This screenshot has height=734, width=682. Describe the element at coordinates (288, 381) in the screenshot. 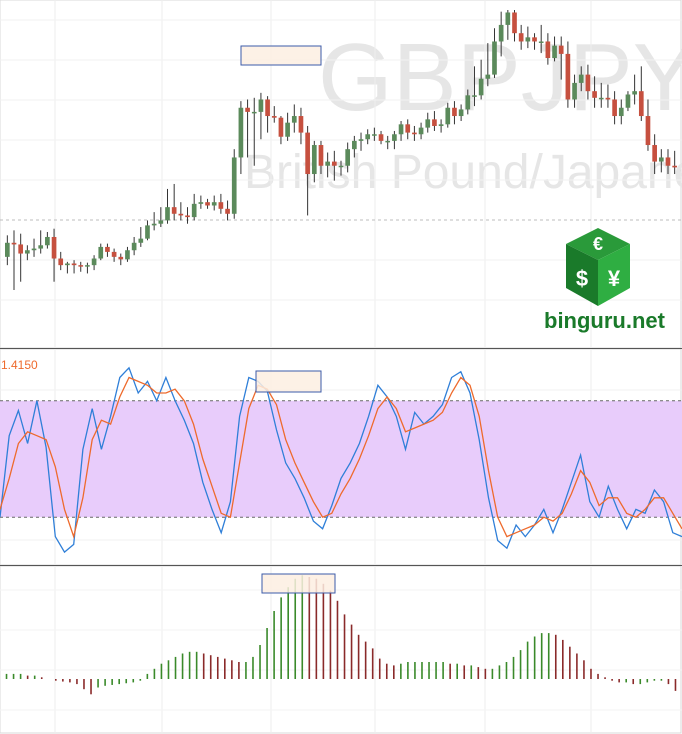

I see `highlight-box-stochastic` at that location.